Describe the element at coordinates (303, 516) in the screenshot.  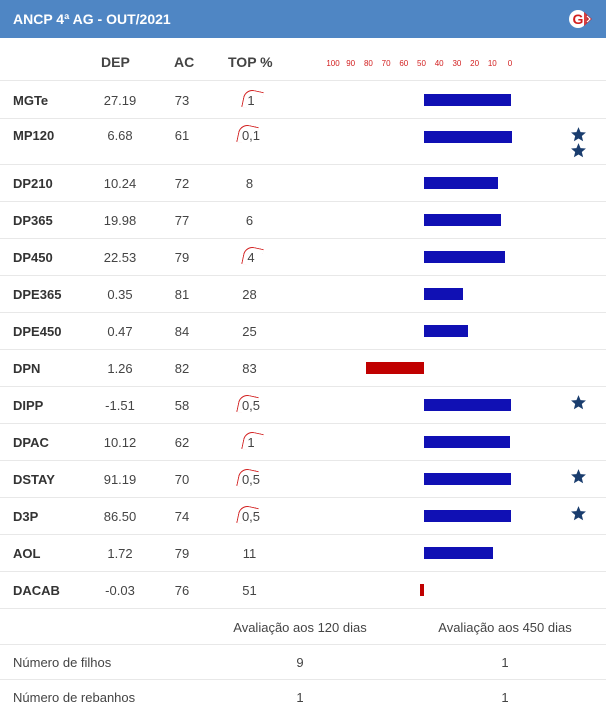
I see `table-row: D3P 86.50 74 0,5` at that location.